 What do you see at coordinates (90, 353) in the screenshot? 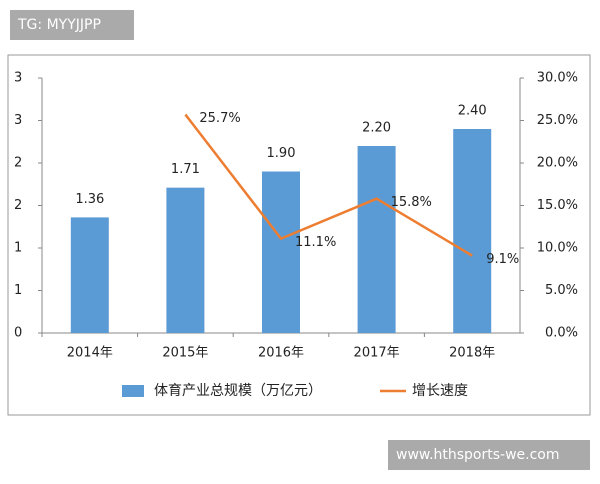
I see `x-tick-label: 2014年` at bounding box center [90, 353].